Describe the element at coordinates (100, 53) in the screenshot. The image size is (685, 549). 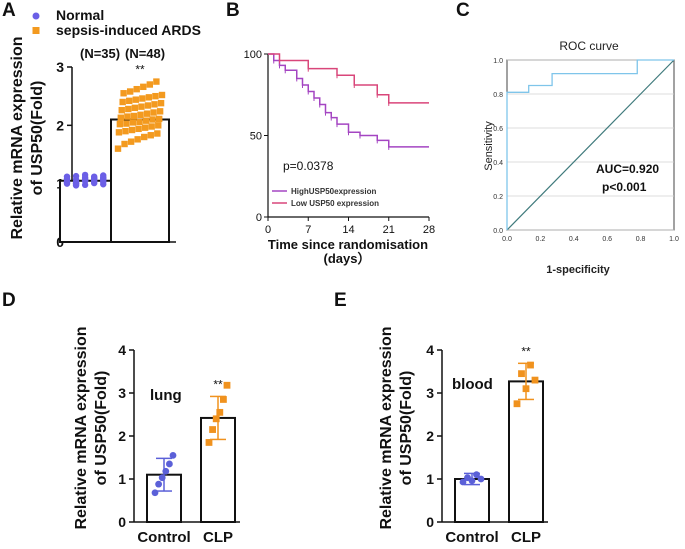
I see `count-normal: (N=35)` at that location.